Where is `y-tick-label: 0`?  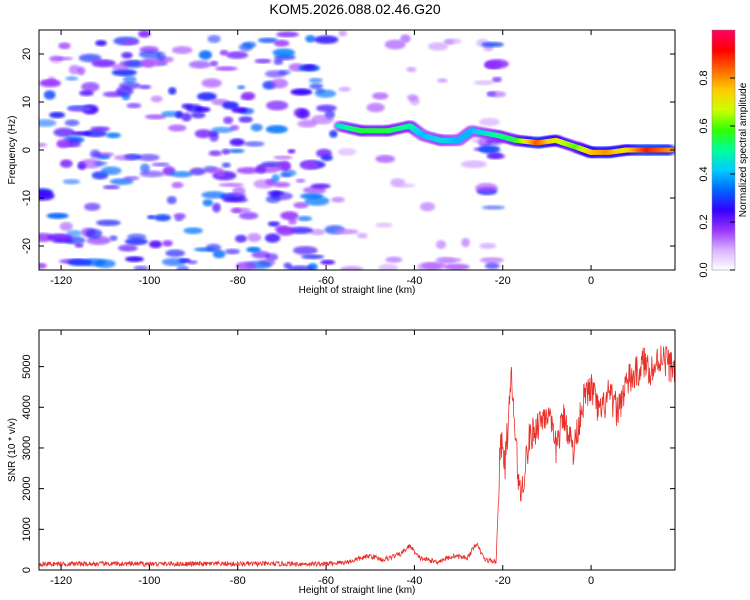 y-tick-label: 0 is located at coordinates (27, 150).